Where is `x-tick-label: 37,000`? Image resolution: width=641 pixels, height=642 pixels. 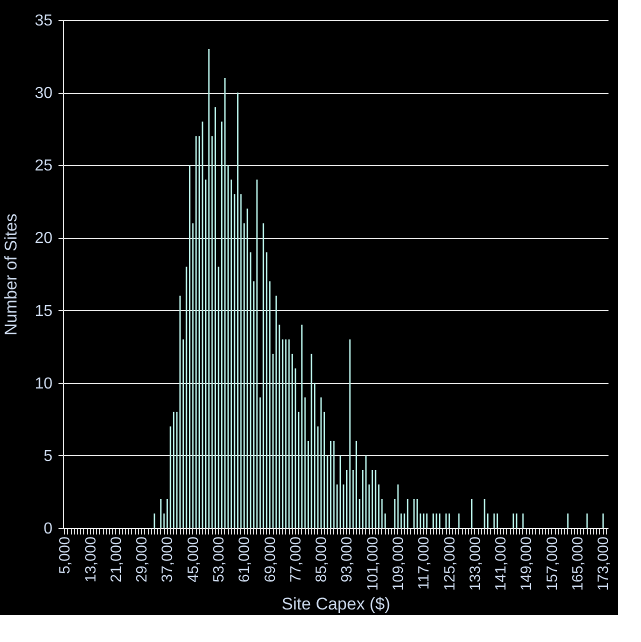 x-tick-label: 37,000 is located at coordinates (167, 559).